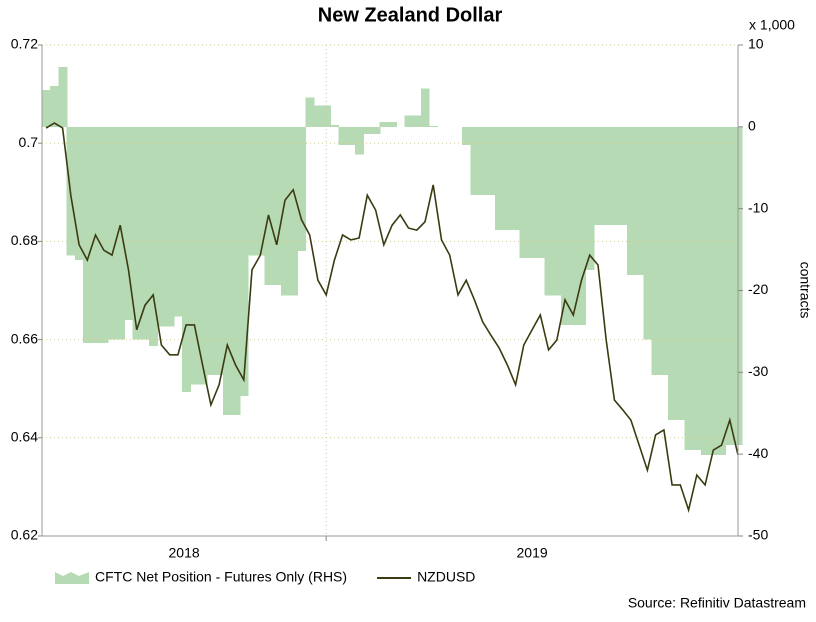  Describe the element at coordinates (72, 578) in the screenshot. I see `legend-swatch` at that location.